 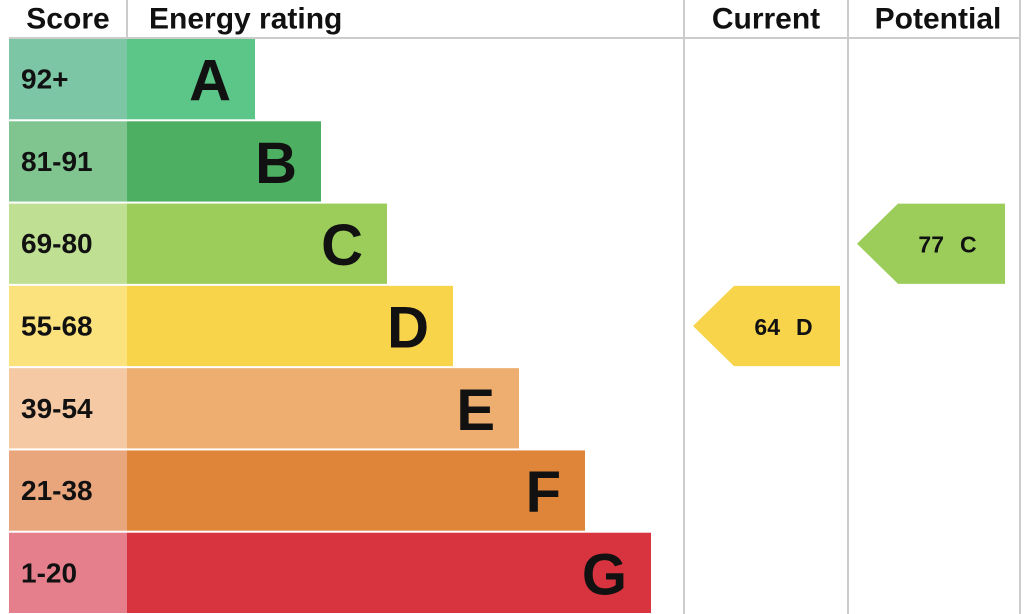 What do you see at coordinates (408, 328) in the screenshot?
I see `rating-letter: D` at bounding box center [408, 328].